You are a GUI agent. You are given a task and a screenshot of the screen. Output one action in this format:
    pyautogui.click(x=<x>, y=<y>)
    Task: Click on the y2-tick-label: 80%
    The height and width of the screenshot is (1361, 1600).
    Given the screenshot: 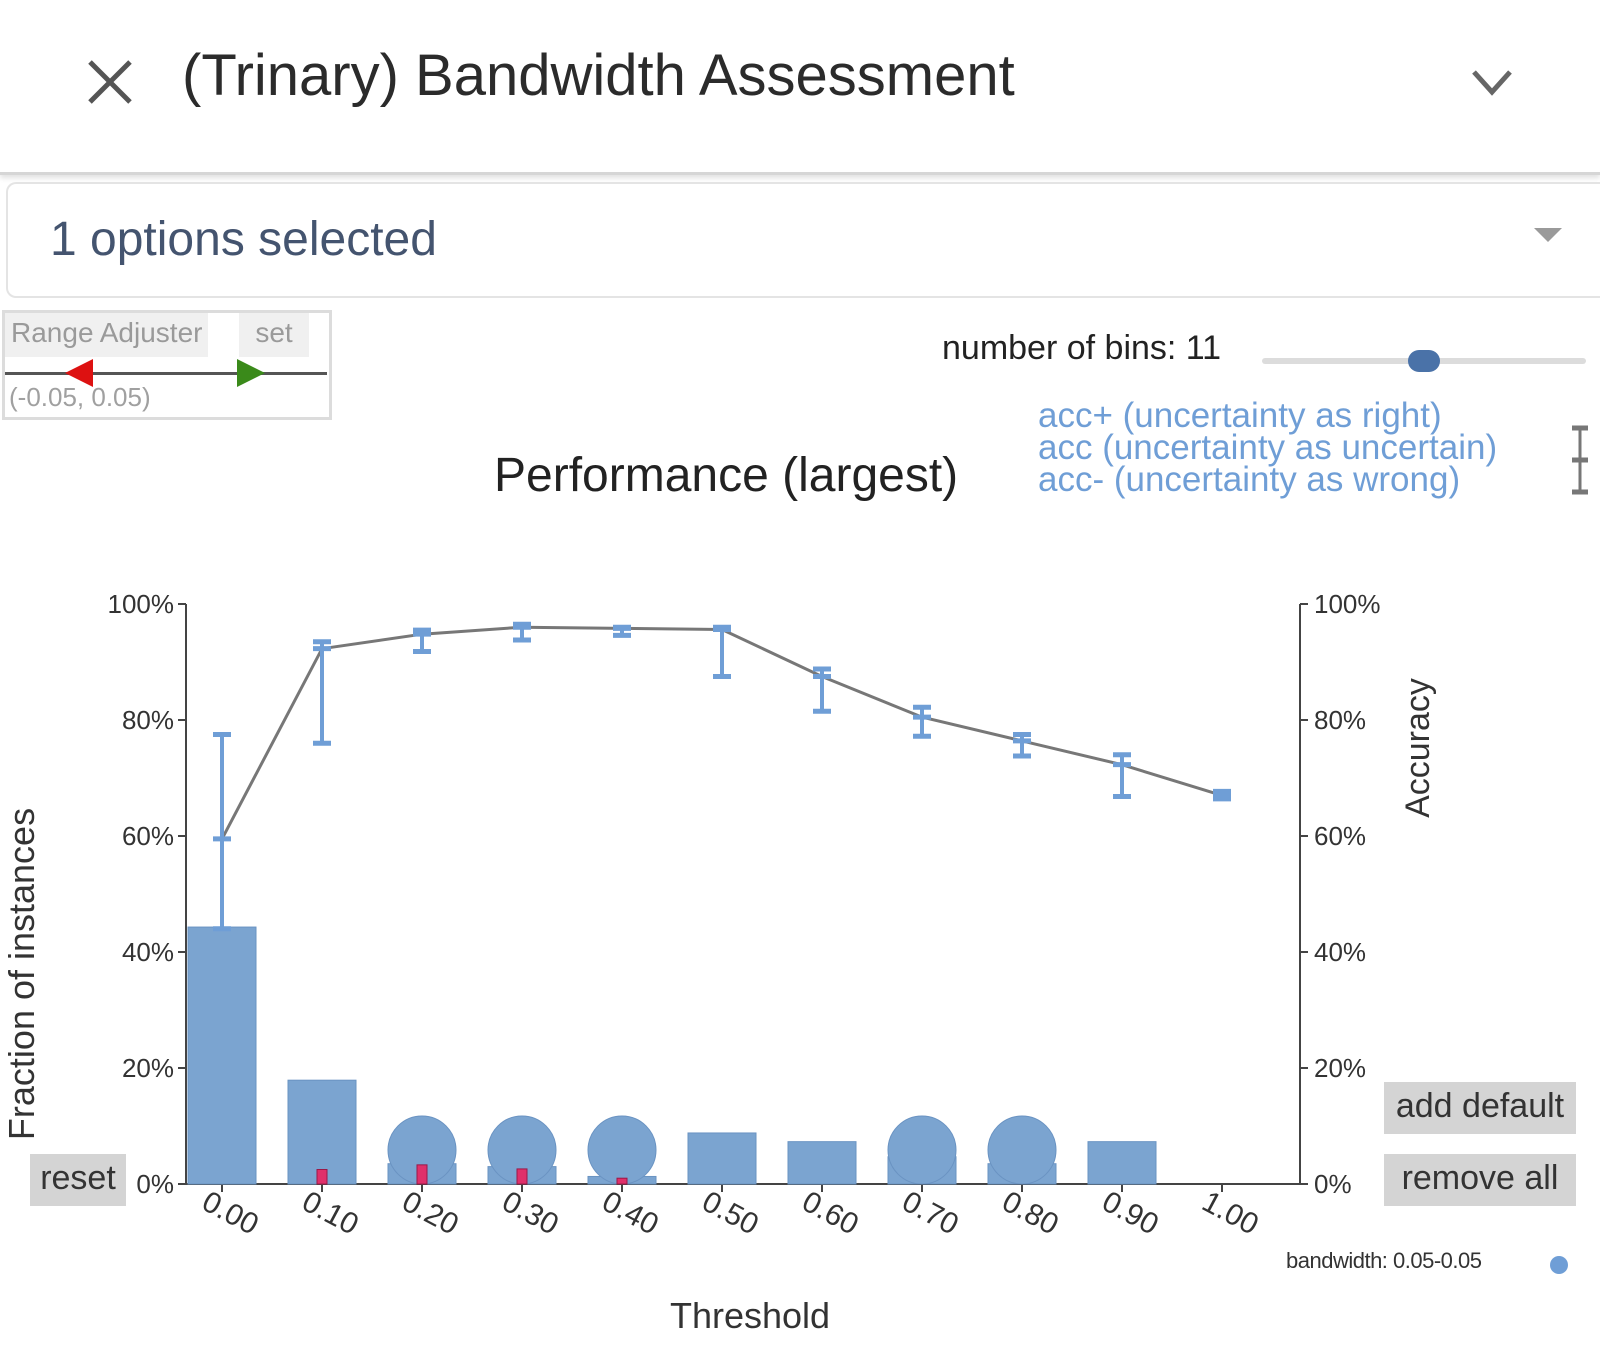 What is the action you would take?
    pyautogui.click(x=1340, y=720)
    